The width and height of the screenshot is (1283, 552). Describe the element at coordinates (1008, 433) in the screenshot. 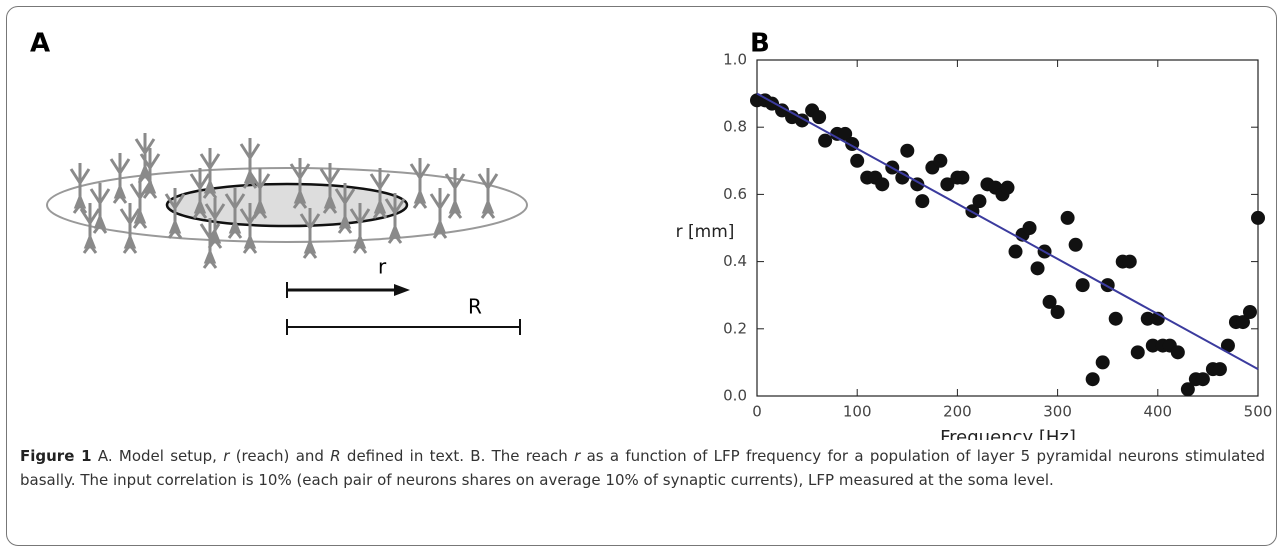

I see `x-axis-label: Frequency [Hz]` at that location.